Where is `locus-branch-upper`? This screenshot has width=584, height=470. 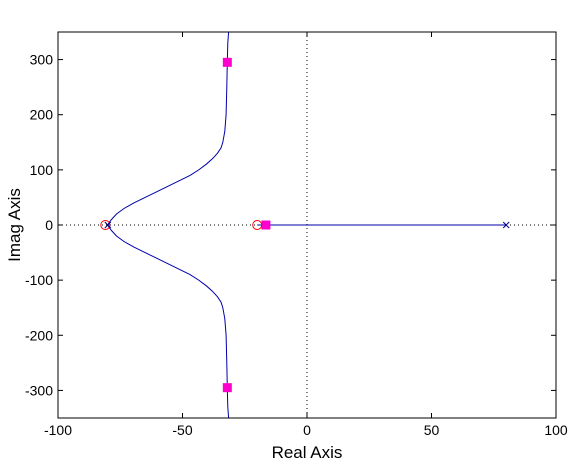
locus-branch-upper is located at coordinates (168, 128).